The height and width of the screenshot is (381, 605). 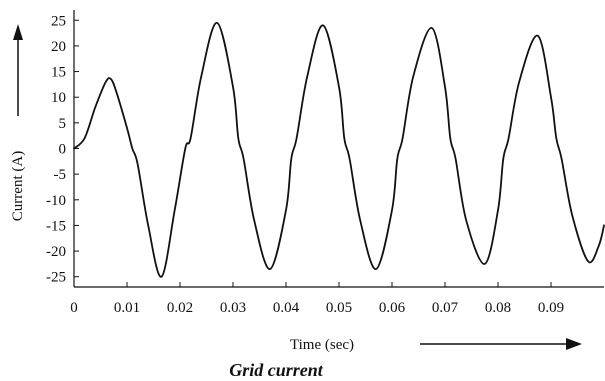 I want to click on x-tick-label: 0.08, so click(x=498, y=308).